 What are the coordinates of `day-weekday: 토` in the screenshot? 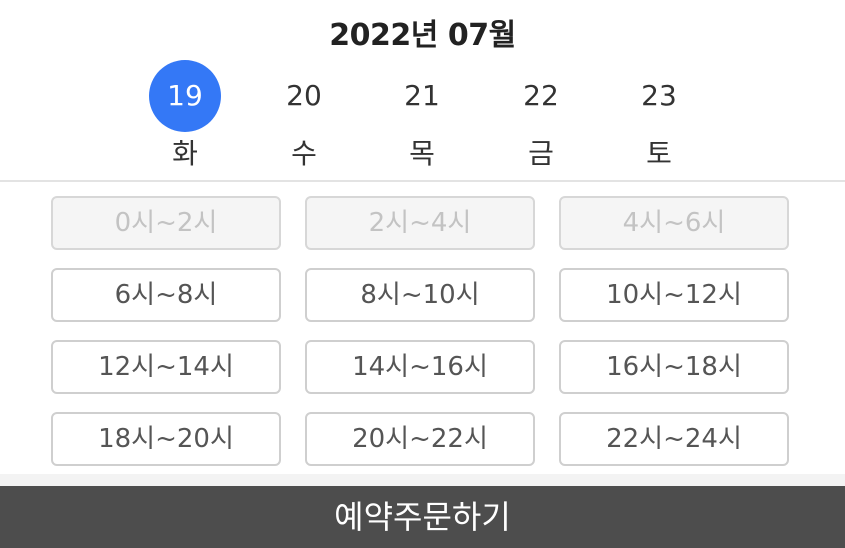 It's located at (659, 153).